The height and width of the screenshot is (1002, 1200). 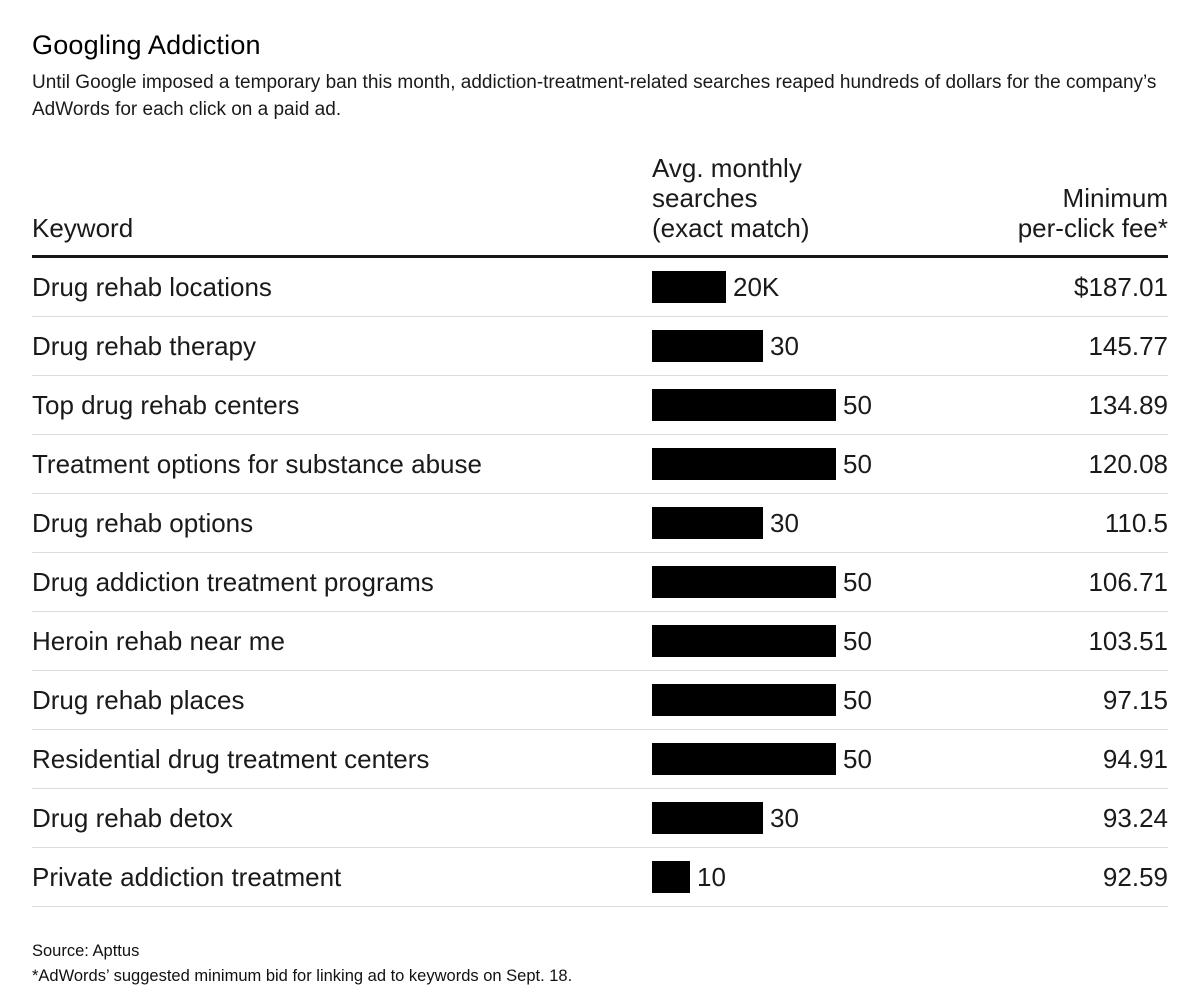 What do you see at coordinates (600, 405) in the screenshot?
I see `table-row: Top drug rehab centers 50 134.89` at bounding box center [600, 405].